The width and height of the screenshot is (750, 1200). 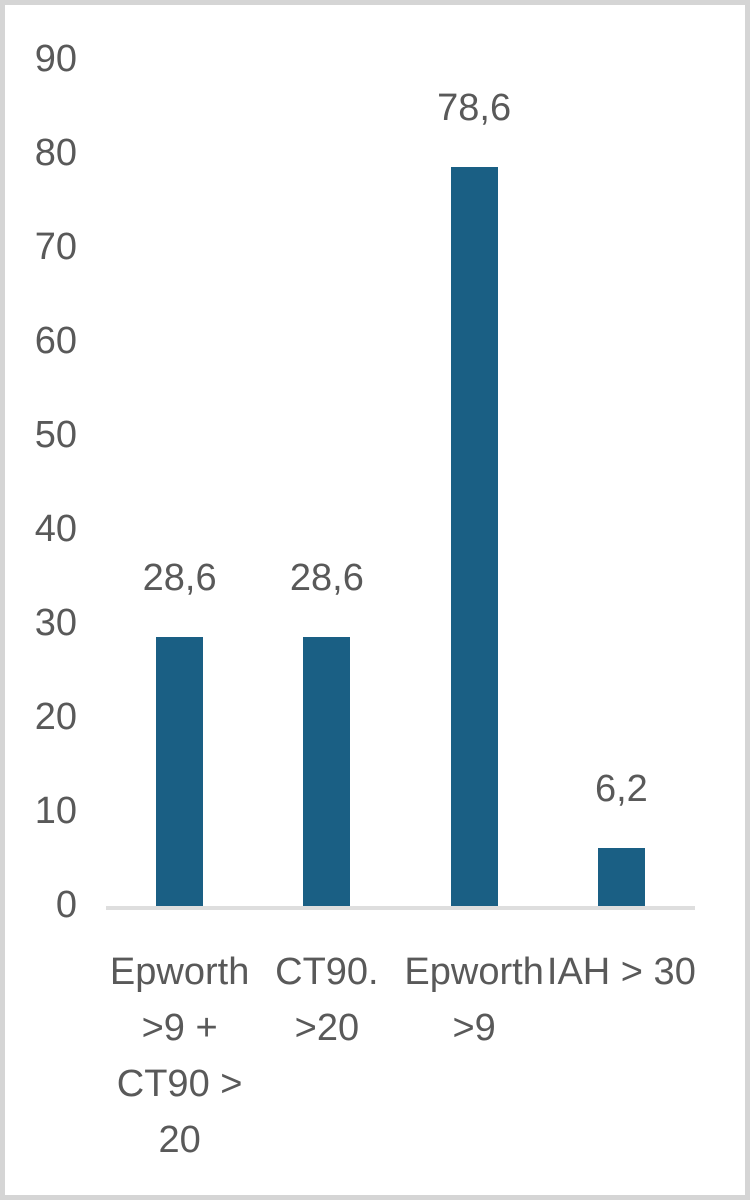 What do you see at coordinates (400, 908) in the screenshot?
I see `x-axis-line` at bounding box center [400, 908].